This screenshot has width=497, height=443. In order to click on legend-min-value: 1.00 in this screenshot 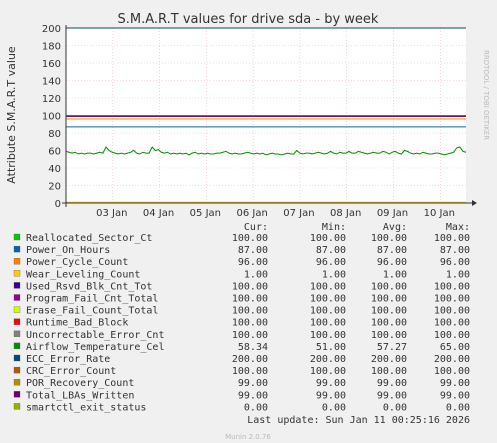, I will do `click(334, 274)`.